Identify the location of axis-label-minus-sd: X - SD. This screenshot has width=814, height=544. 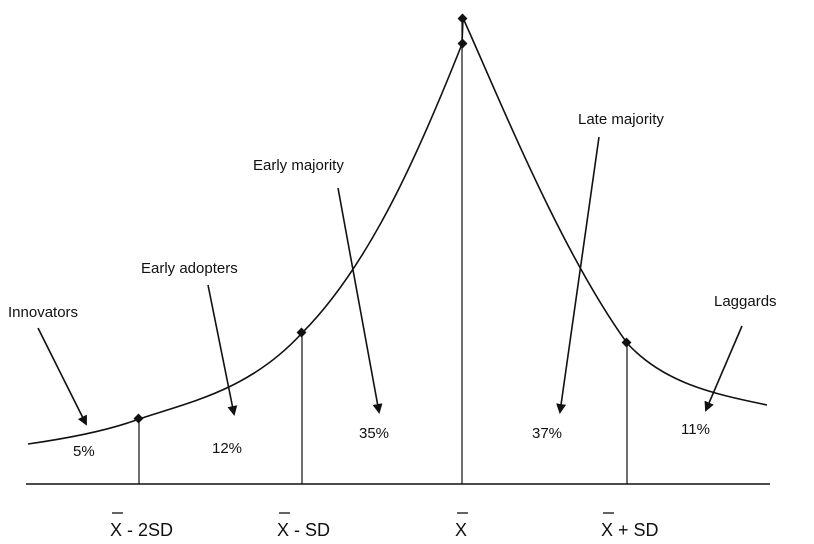
(303, 526).